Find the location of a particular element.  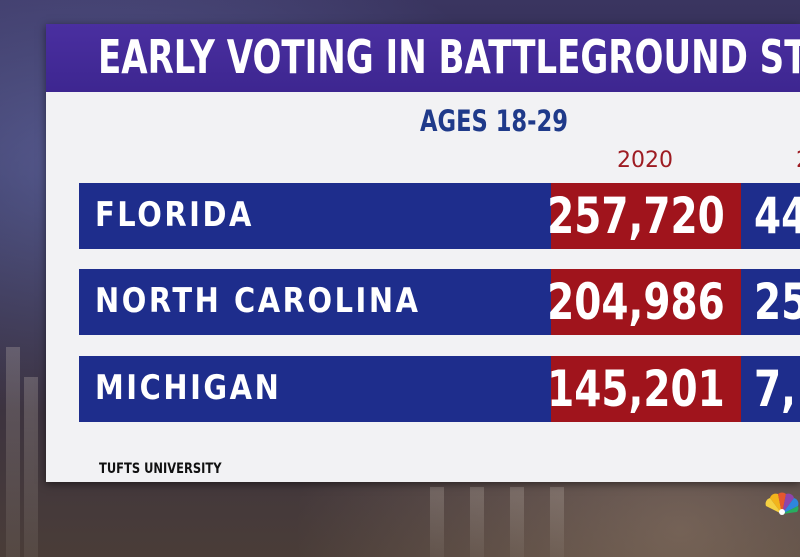

table-row: FLORIDA 257,720 44 is located at coordinates (439, 216).